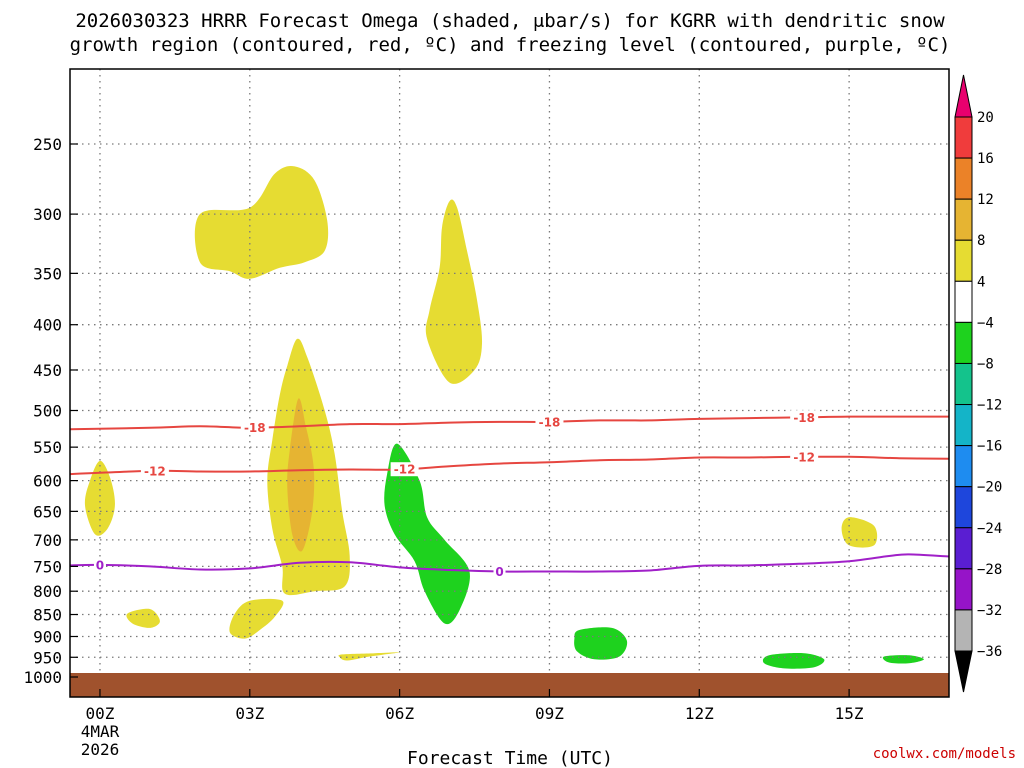 The height and width of the screenshot is (768, 1024). I want to click on x-tick-year: 2026, so click(100, 749).